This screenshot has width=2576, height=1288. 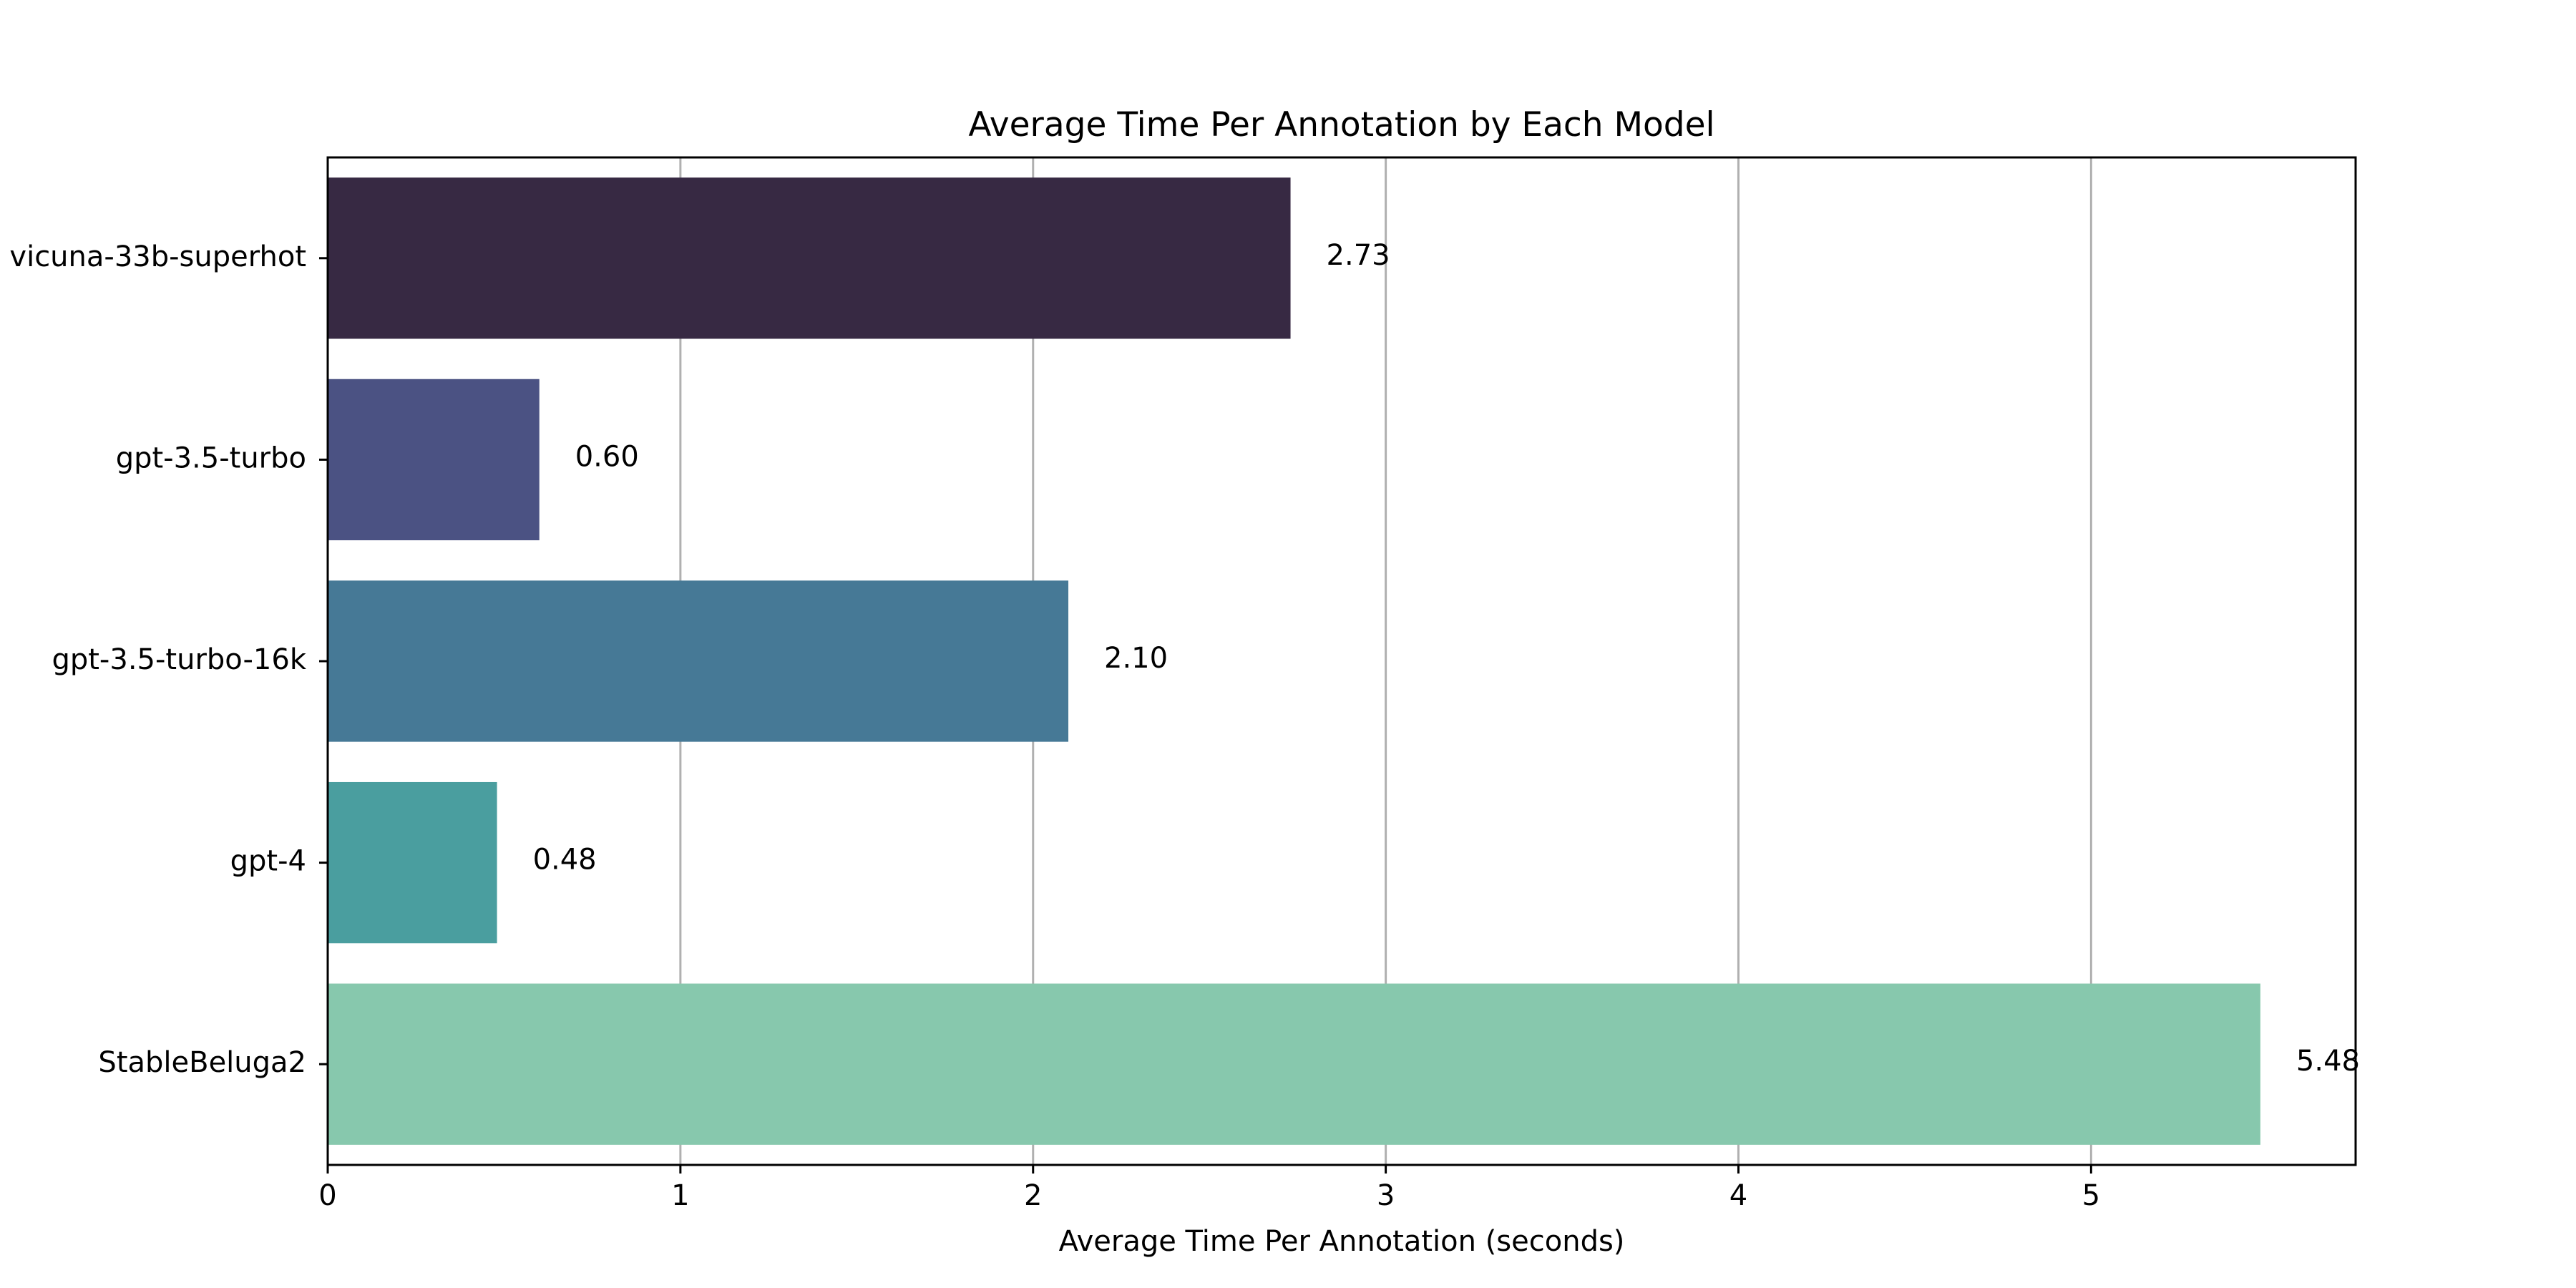 I want to click on category-label: gpt-4, so click(x=268, y=861).